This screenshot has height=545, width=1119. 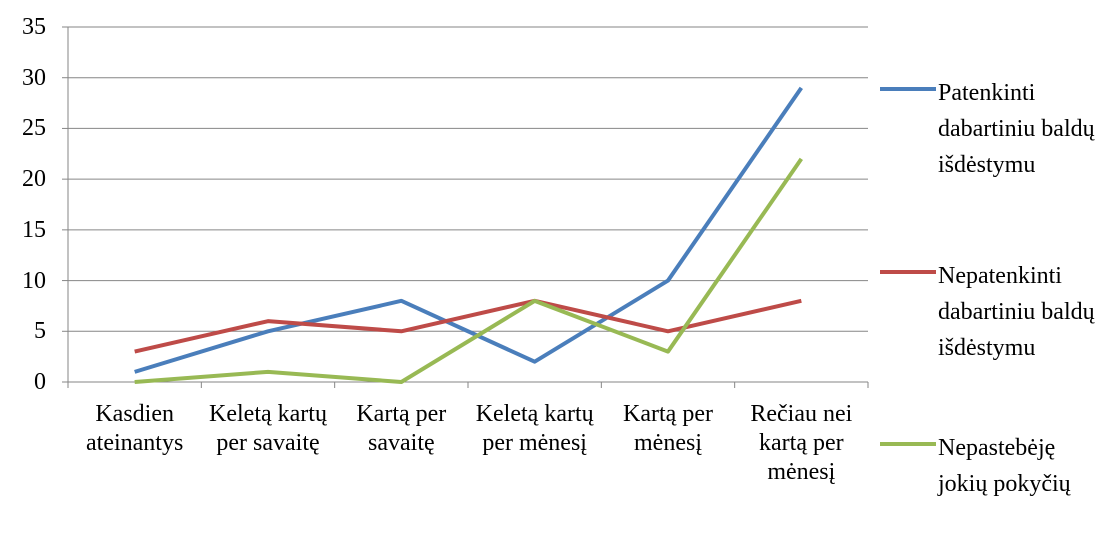 What do you see at coordinates (34, 229) in the screenshot?
I see `y-tick-label: 15` at bounding box center [34, 229].